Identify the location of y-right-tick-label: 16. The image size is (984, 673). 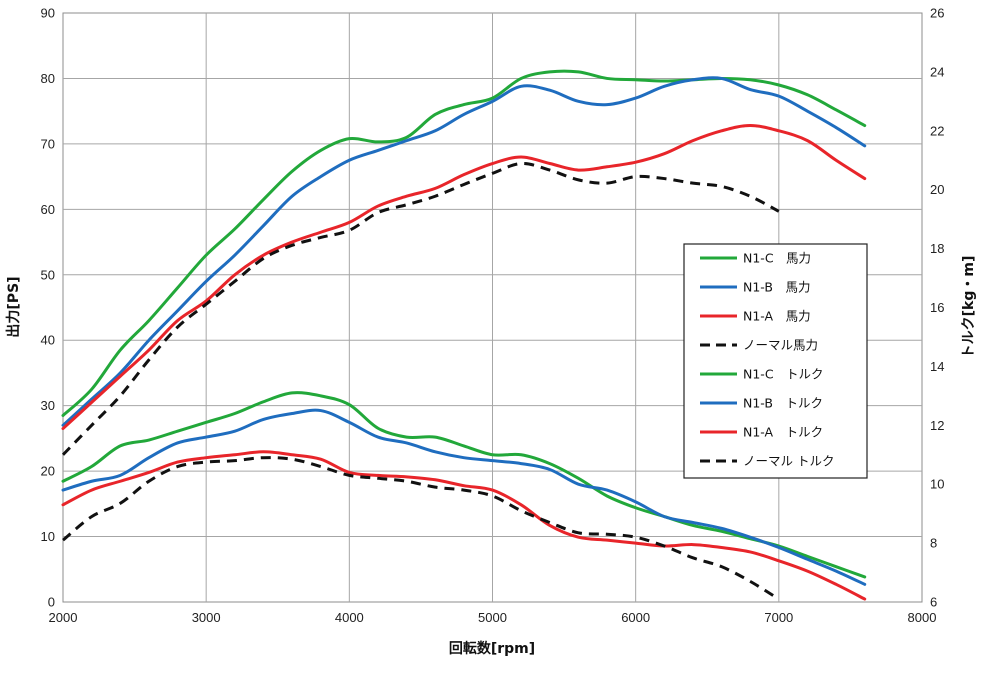
(937, 307).